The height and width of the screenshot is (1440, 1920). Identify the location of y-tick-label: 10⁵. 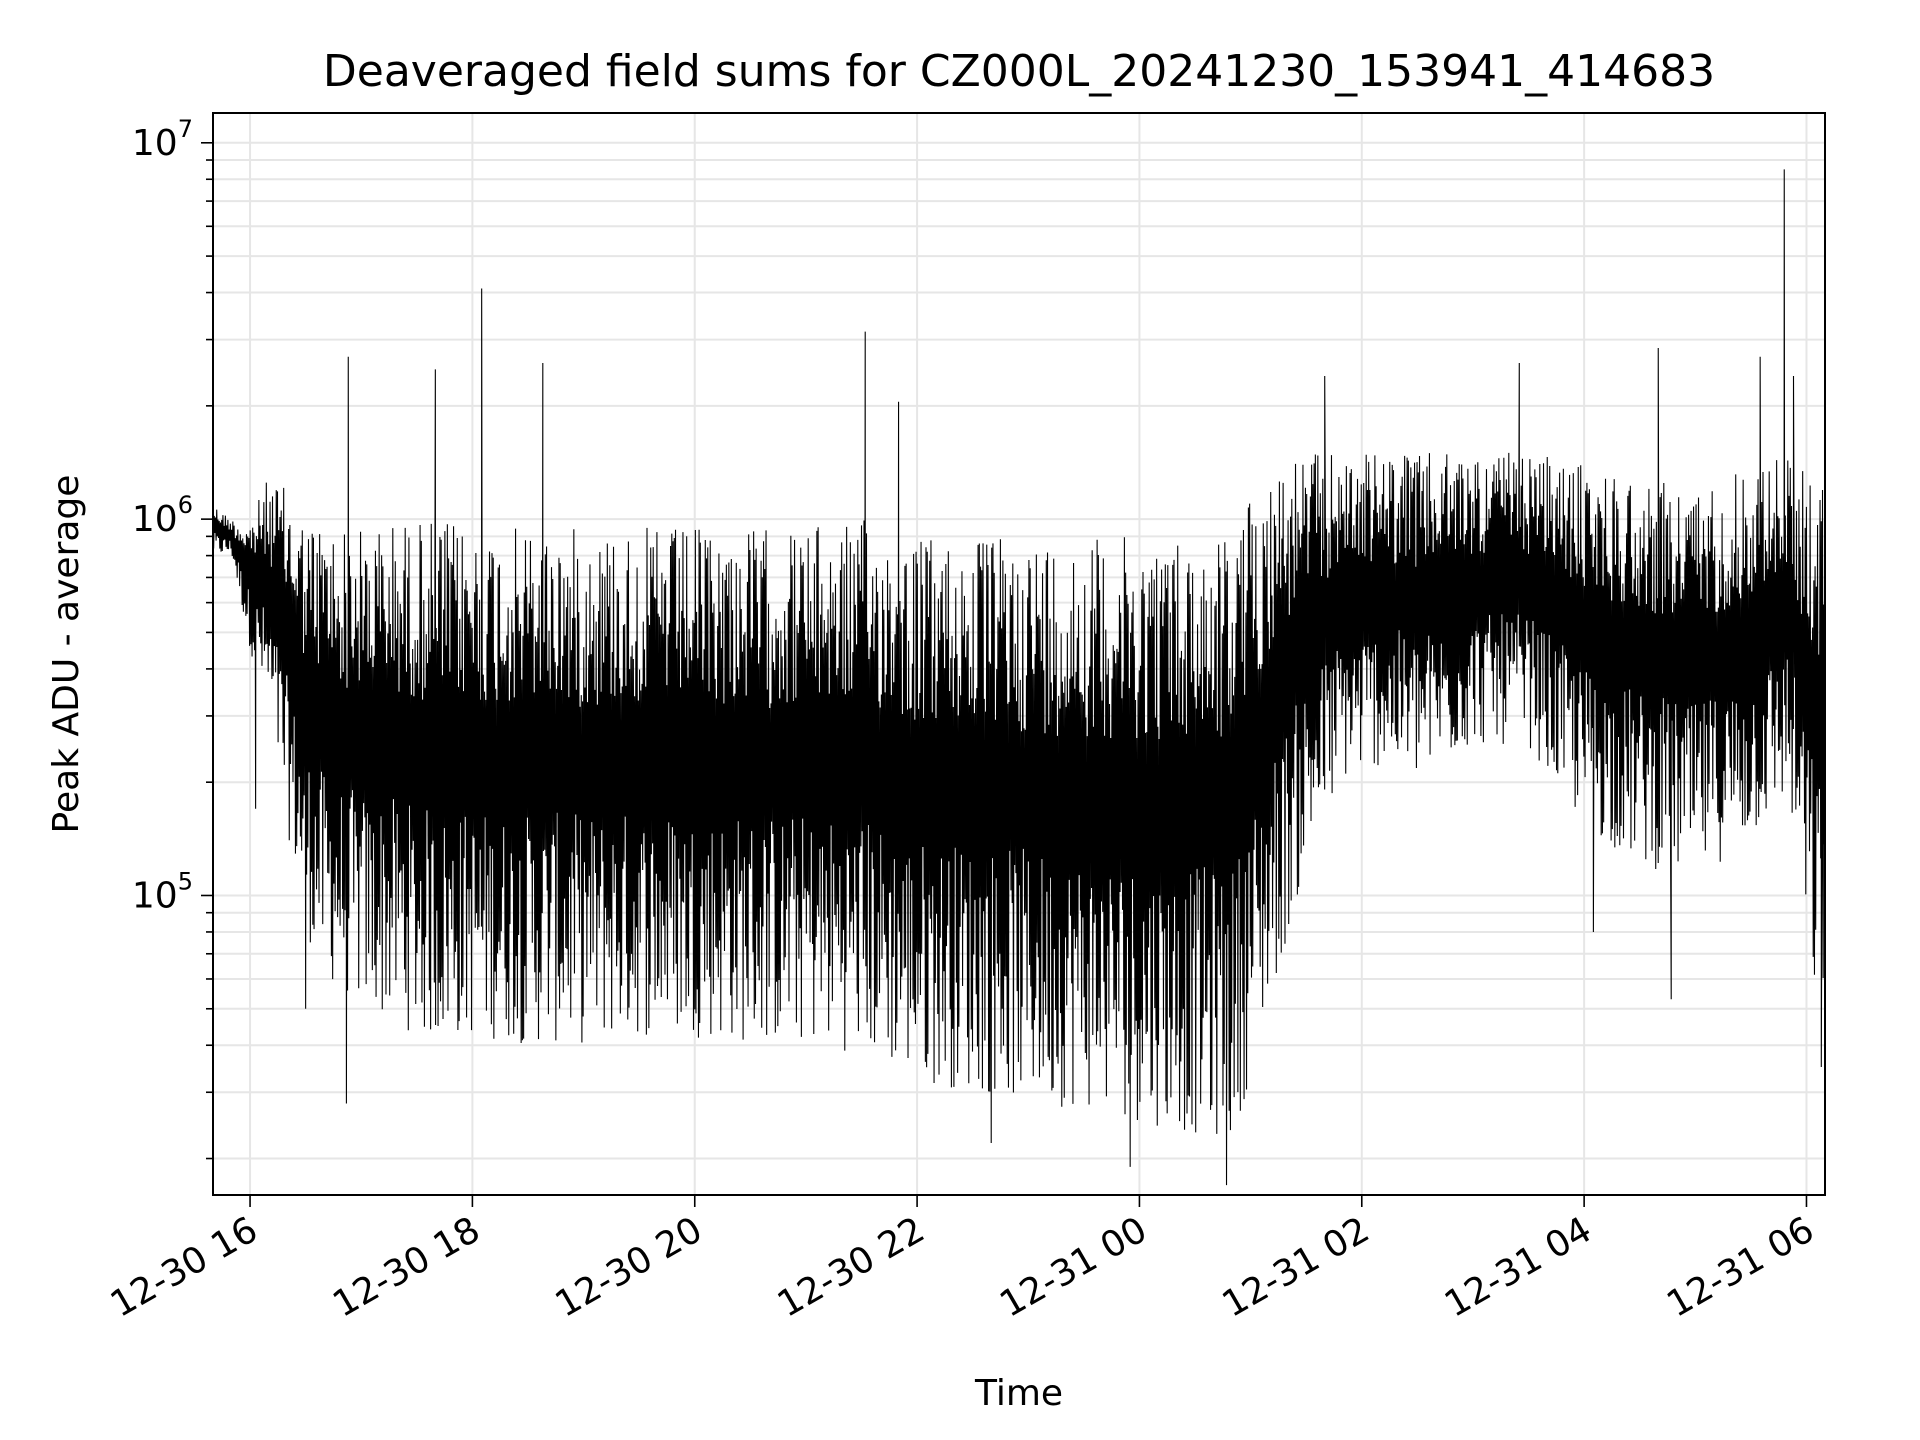
(162, 891).